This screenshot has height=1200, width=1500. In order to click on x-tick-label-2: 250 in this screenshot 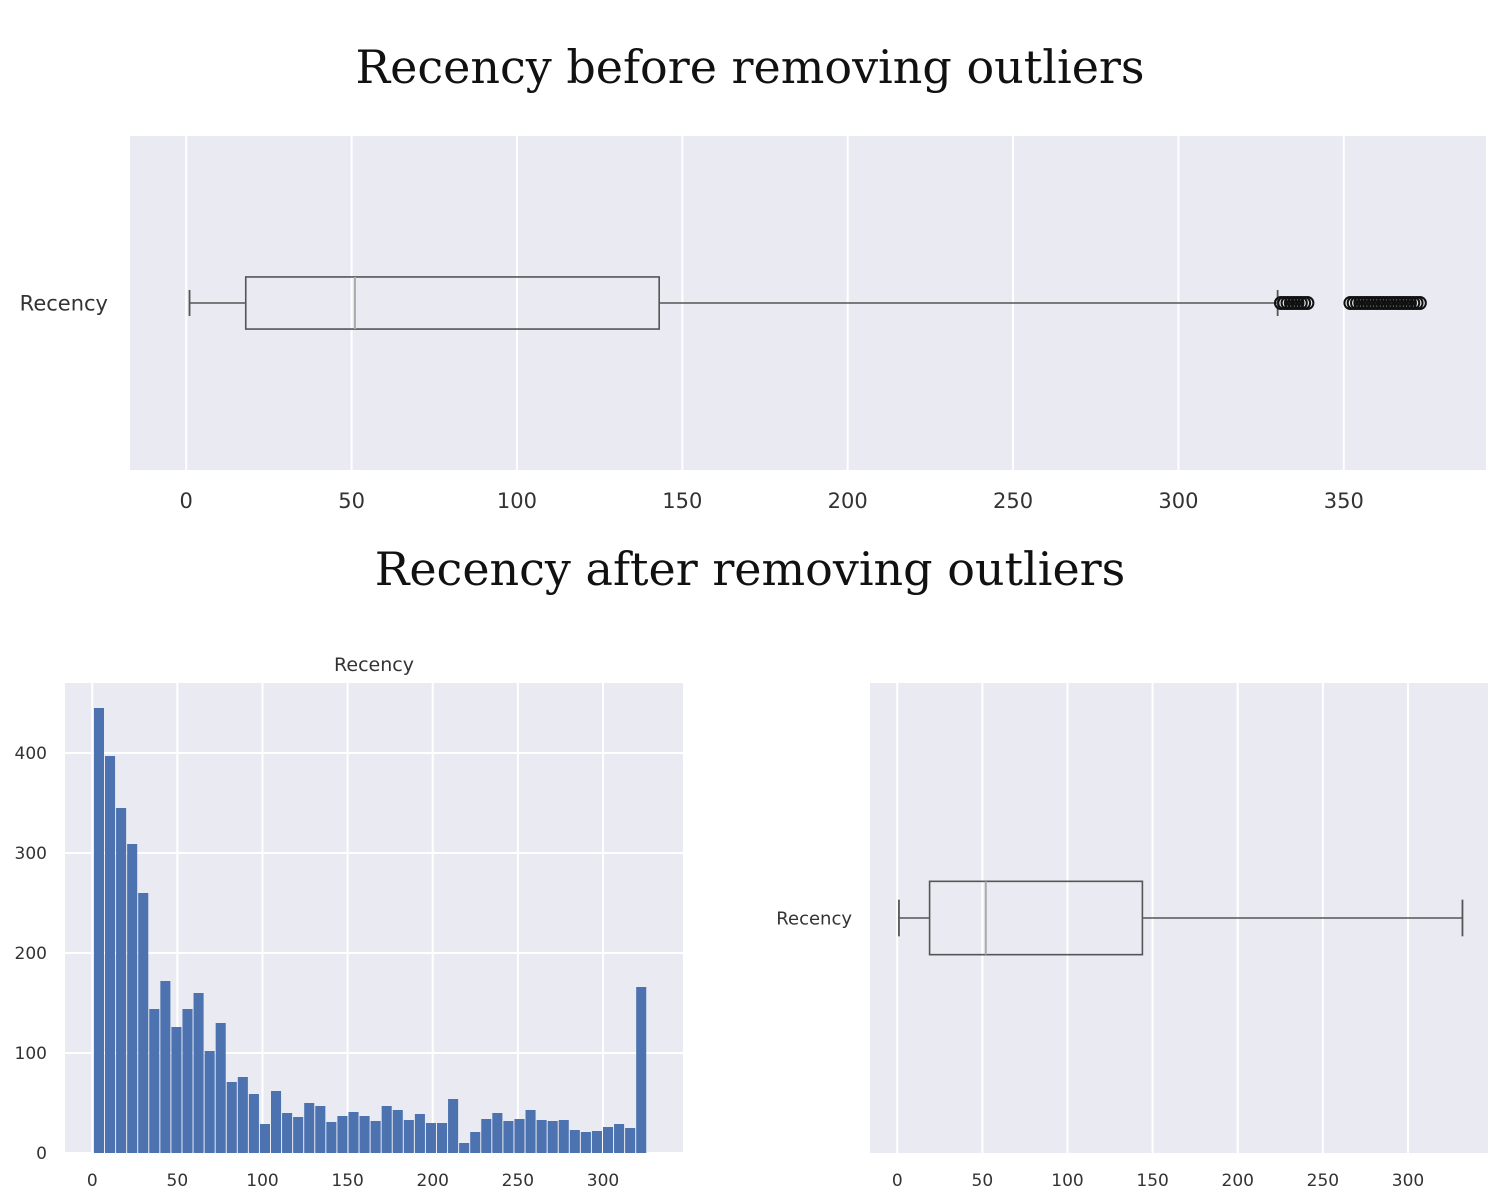, I will do `click(518, 1181)`.